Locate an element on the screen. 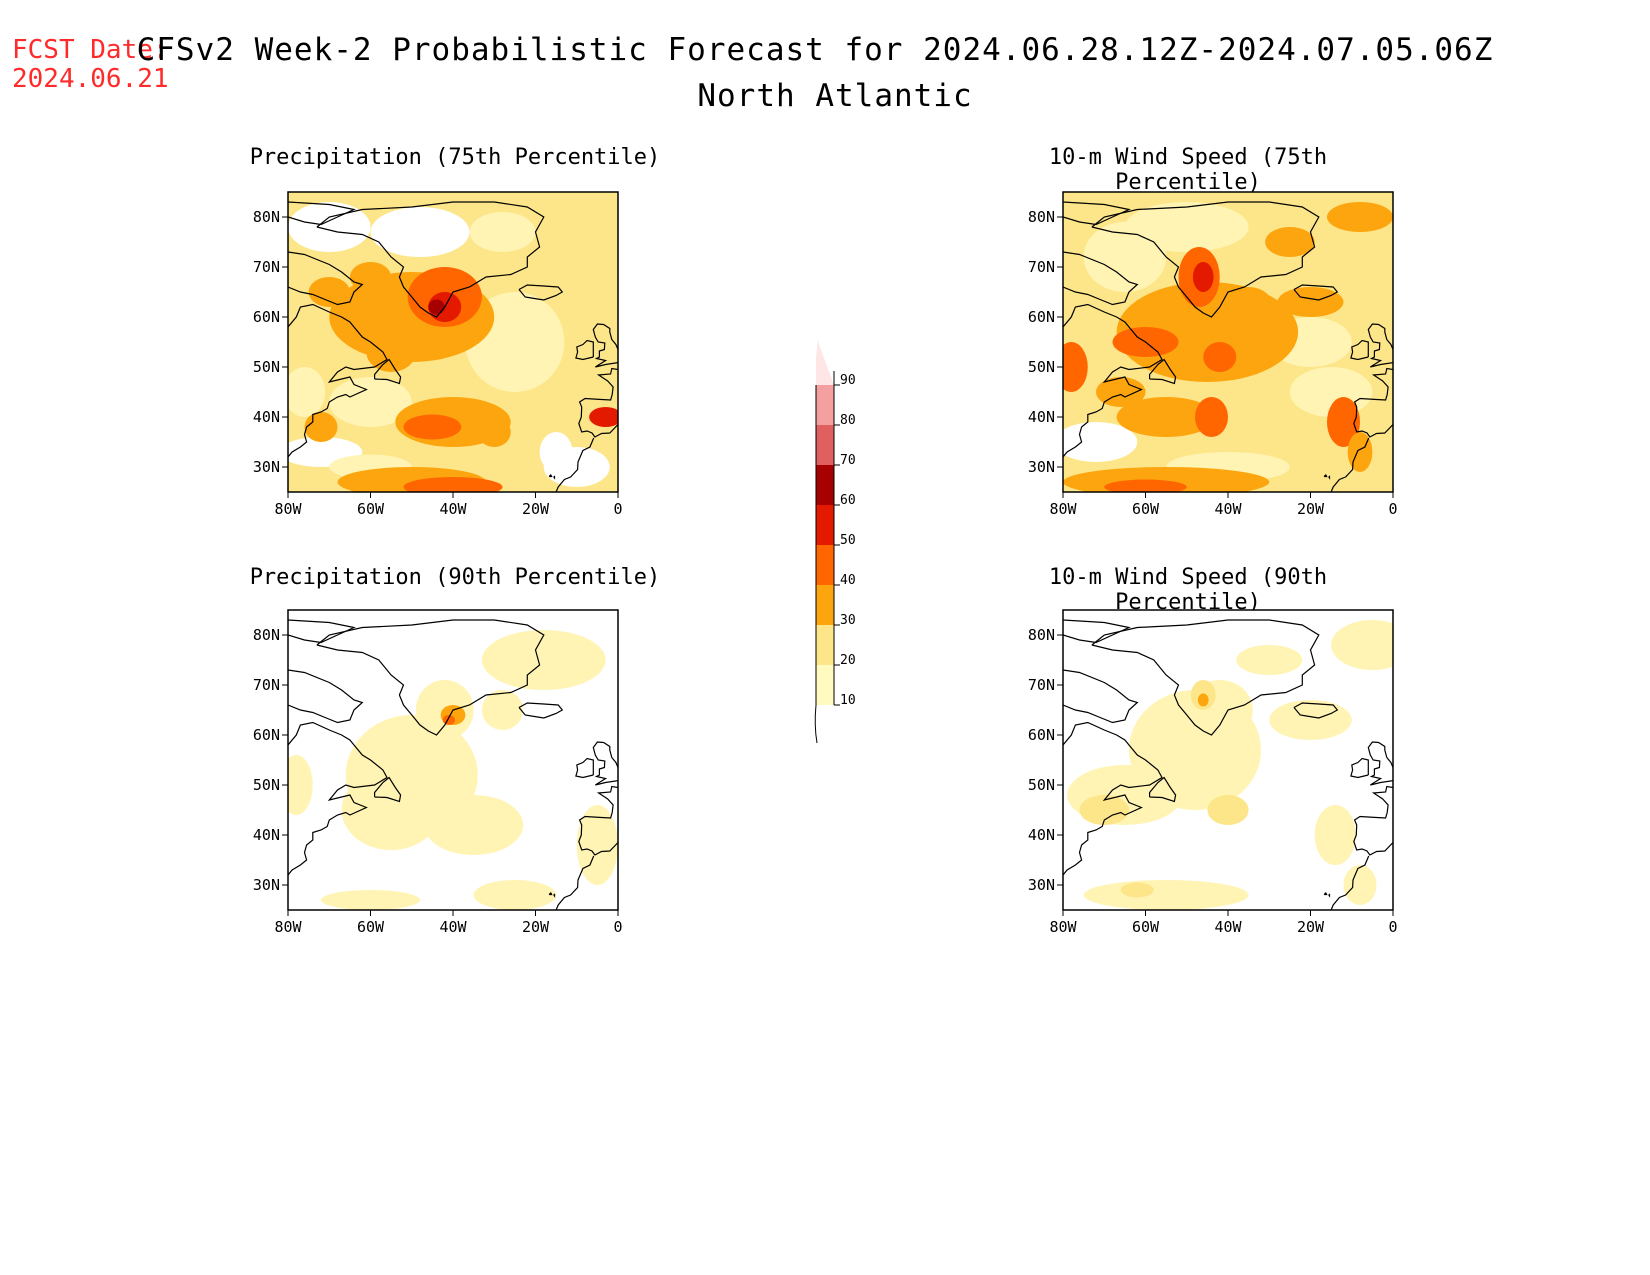 The image size is (1650, 1275). colorbar-lower-extension is located at coordinates (816, 724).